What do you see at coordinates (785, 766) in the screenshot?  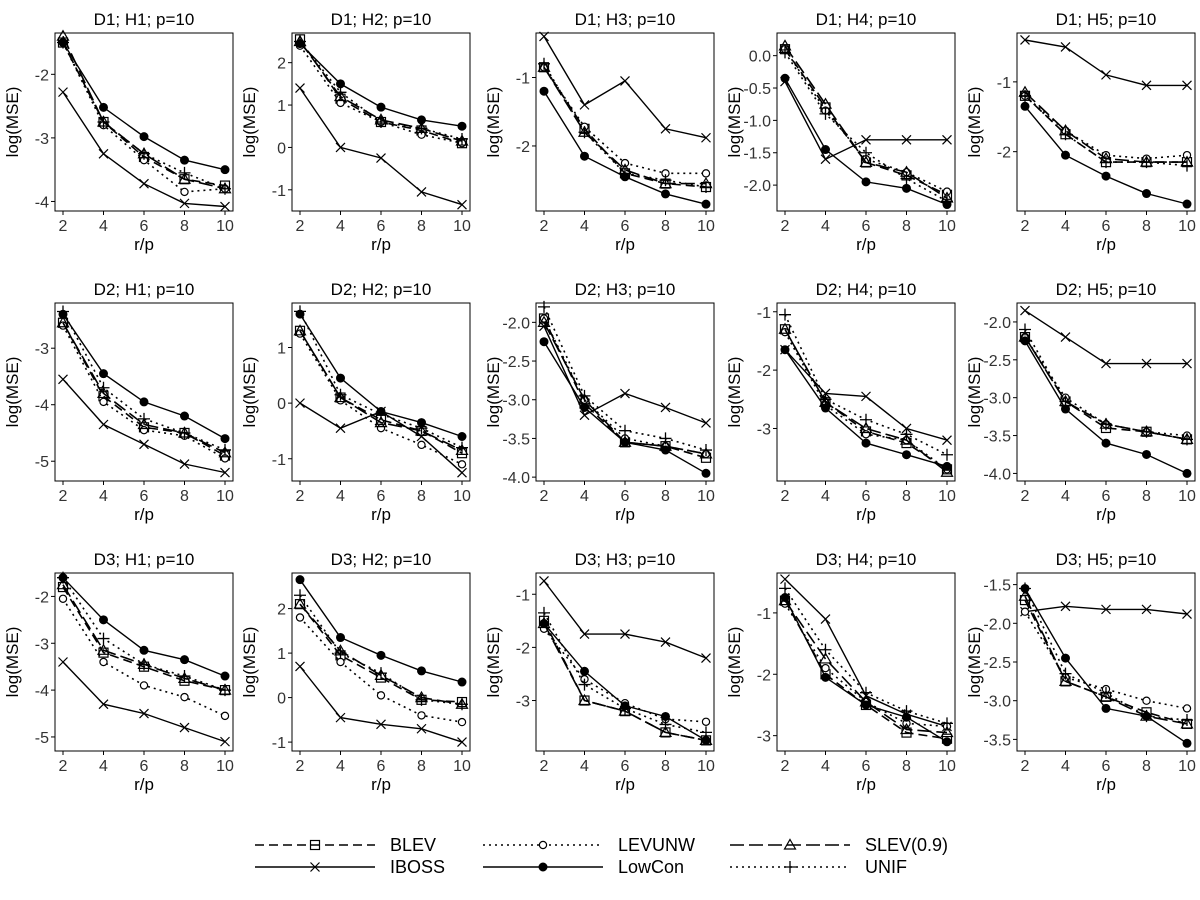 I see `x-tick-label: 2` at bounding box center [785, 766].